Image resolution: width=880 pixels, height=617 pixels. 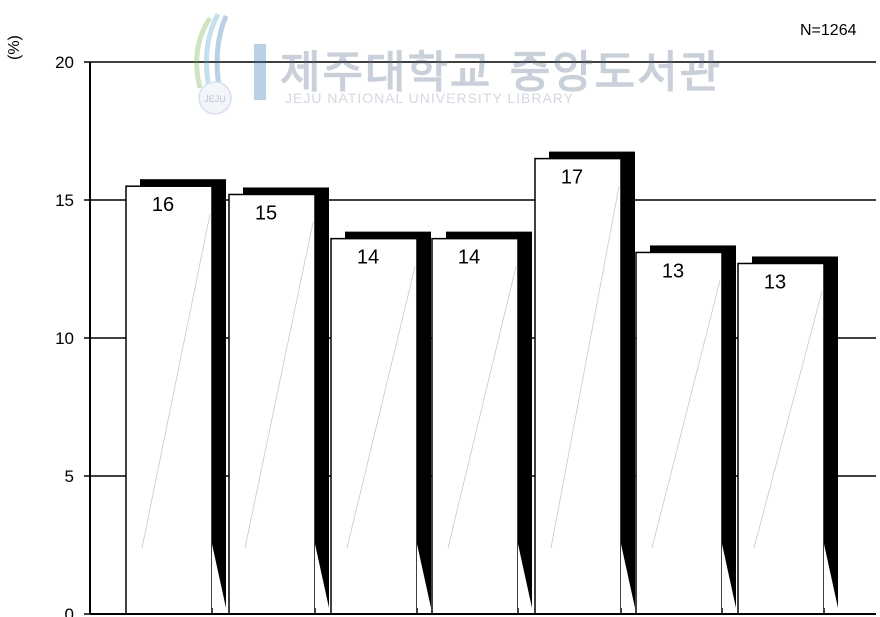 What do you see at coordinates (69, 611) in the screenshot?
I see `y-tick-label: 0` at bounding box center [69, 611].